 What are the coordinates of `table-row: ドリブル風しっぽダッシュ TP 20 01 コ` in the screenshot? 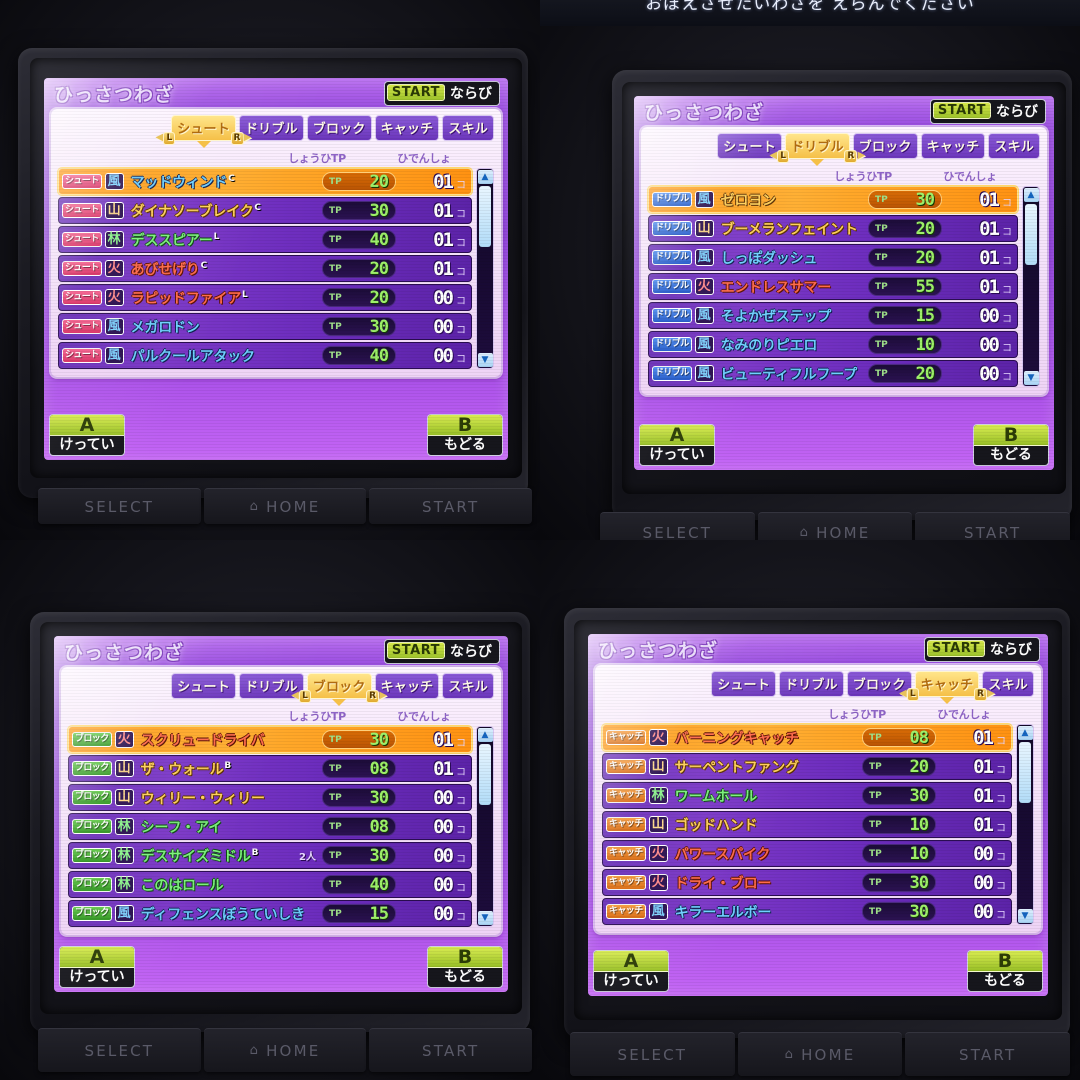 It's located at (833, 257).